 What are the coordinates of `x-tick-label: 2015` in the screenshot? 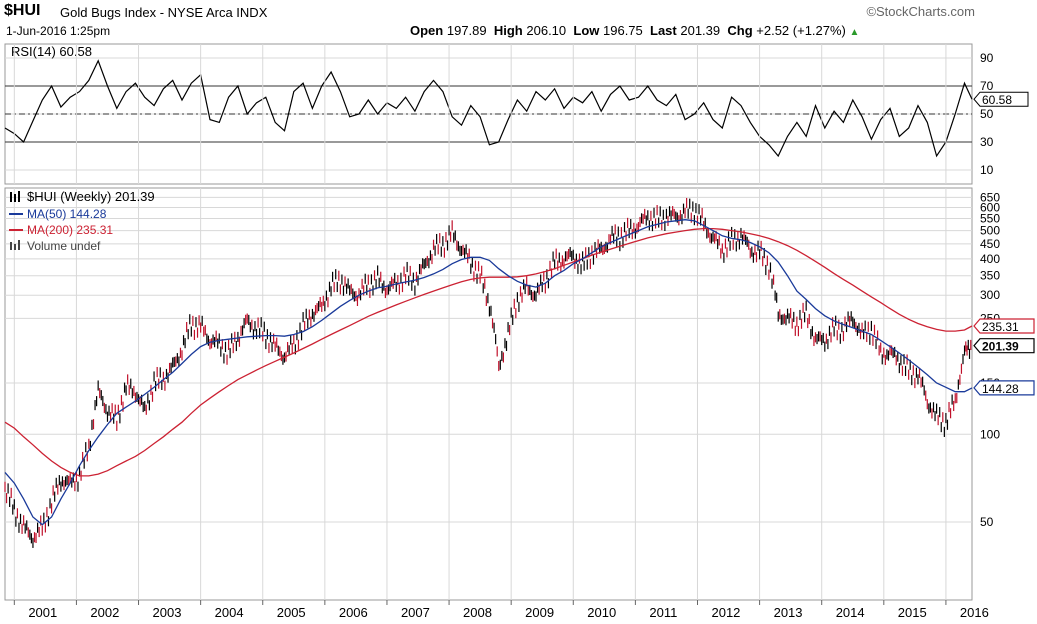 It's located at (912, 612).